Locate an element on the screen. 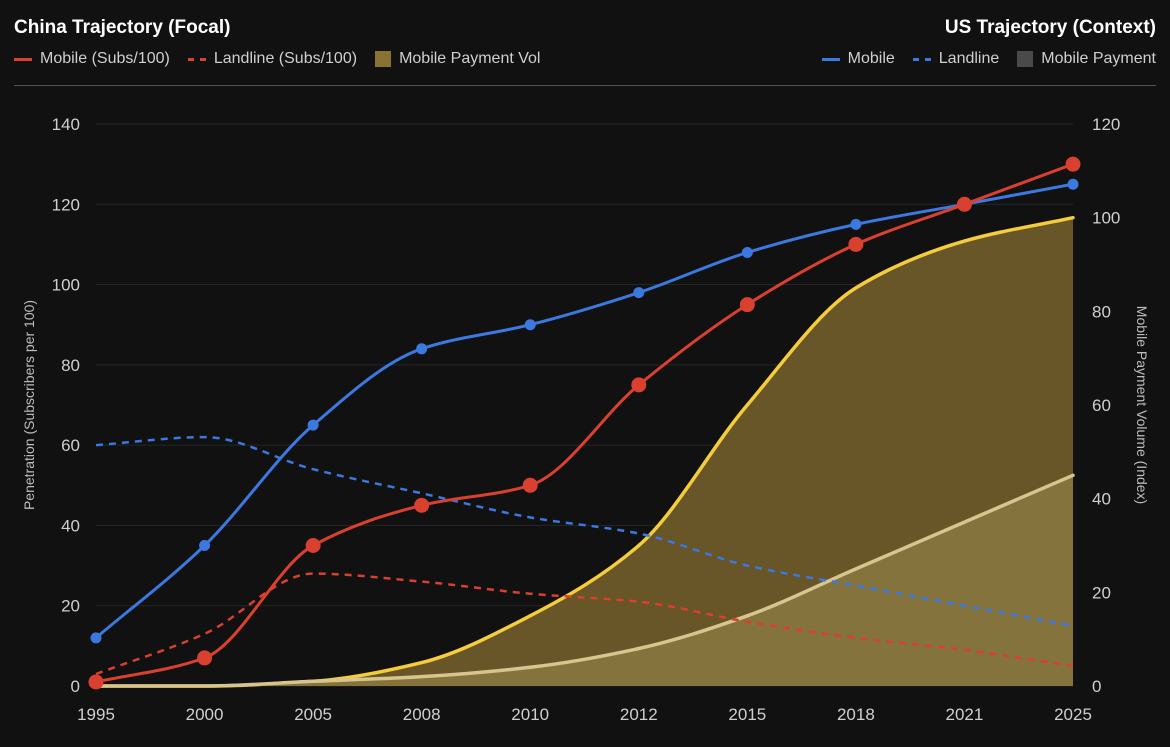  us-mobile-point-2018 is located at coordinates (856, 224).